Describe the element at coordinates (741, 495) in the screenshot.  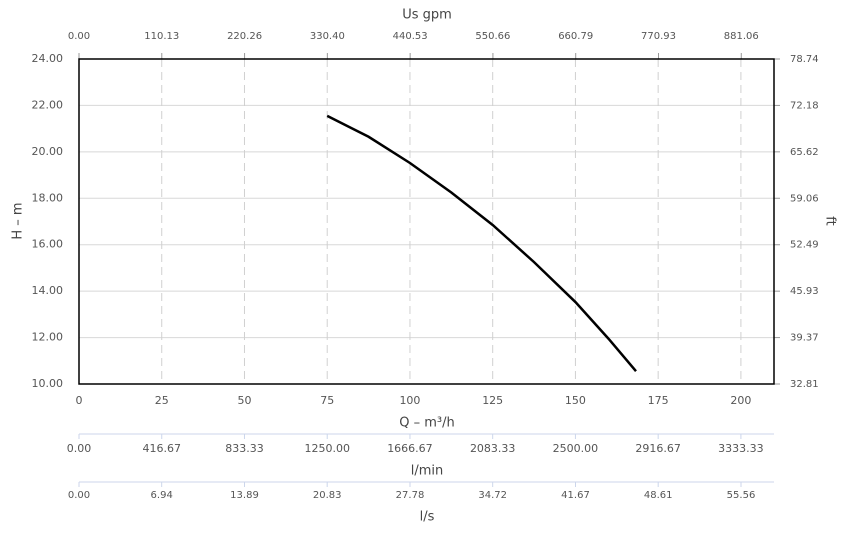
I see `extra-axis-tick-label: 55.56` at that location.